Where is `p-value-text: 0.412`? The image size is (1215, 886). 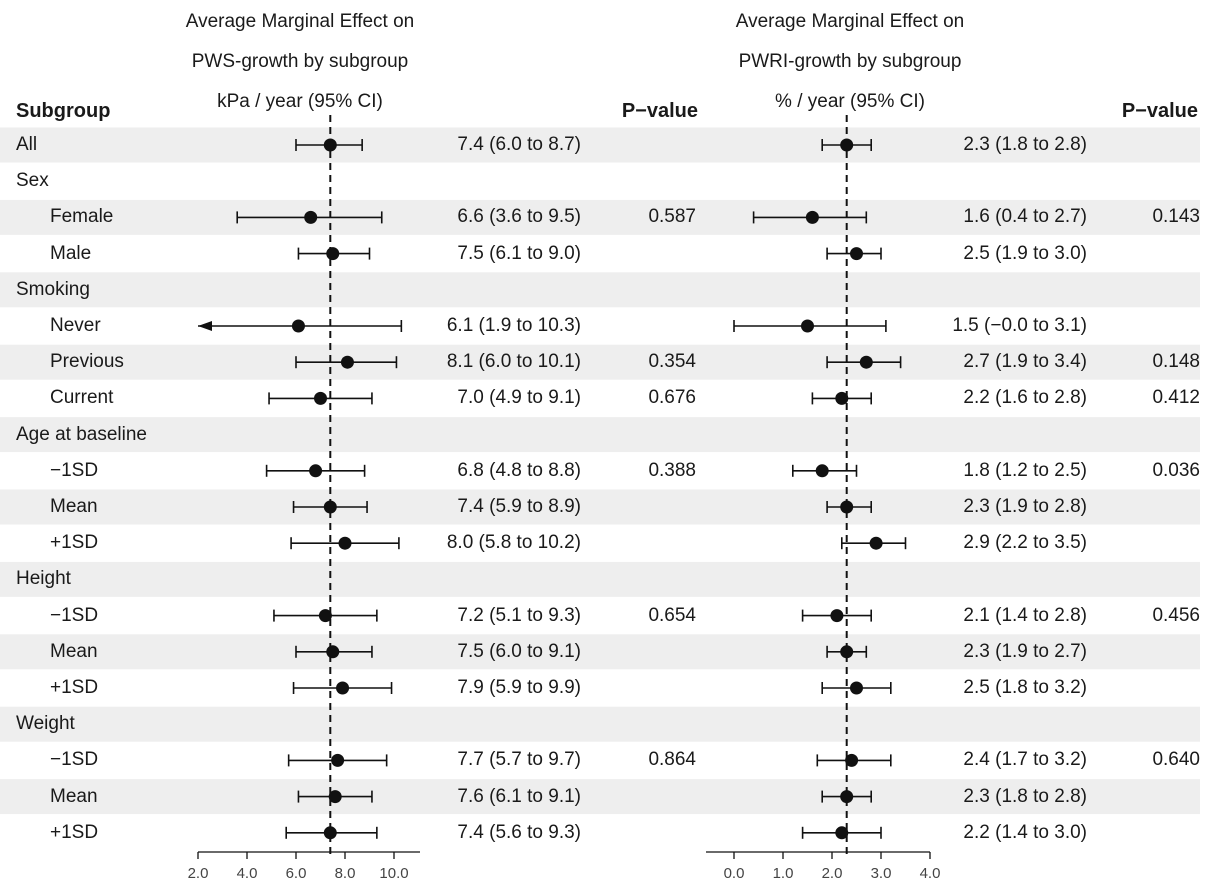
p-value-text: 0.412 is located at coordinates (1176, 398).